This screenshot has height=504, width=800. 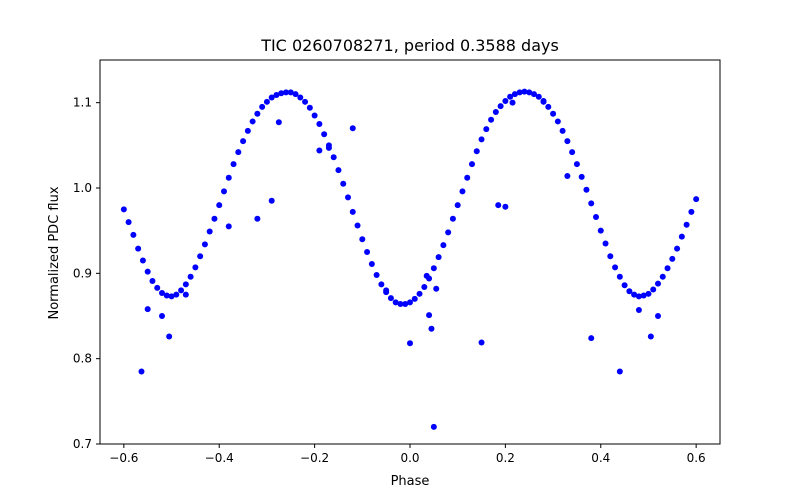 What do you see at coordinates (82, 444) in the screenshot?
I see `y-tick-label: 0.7` at bounding box center [82, 444].